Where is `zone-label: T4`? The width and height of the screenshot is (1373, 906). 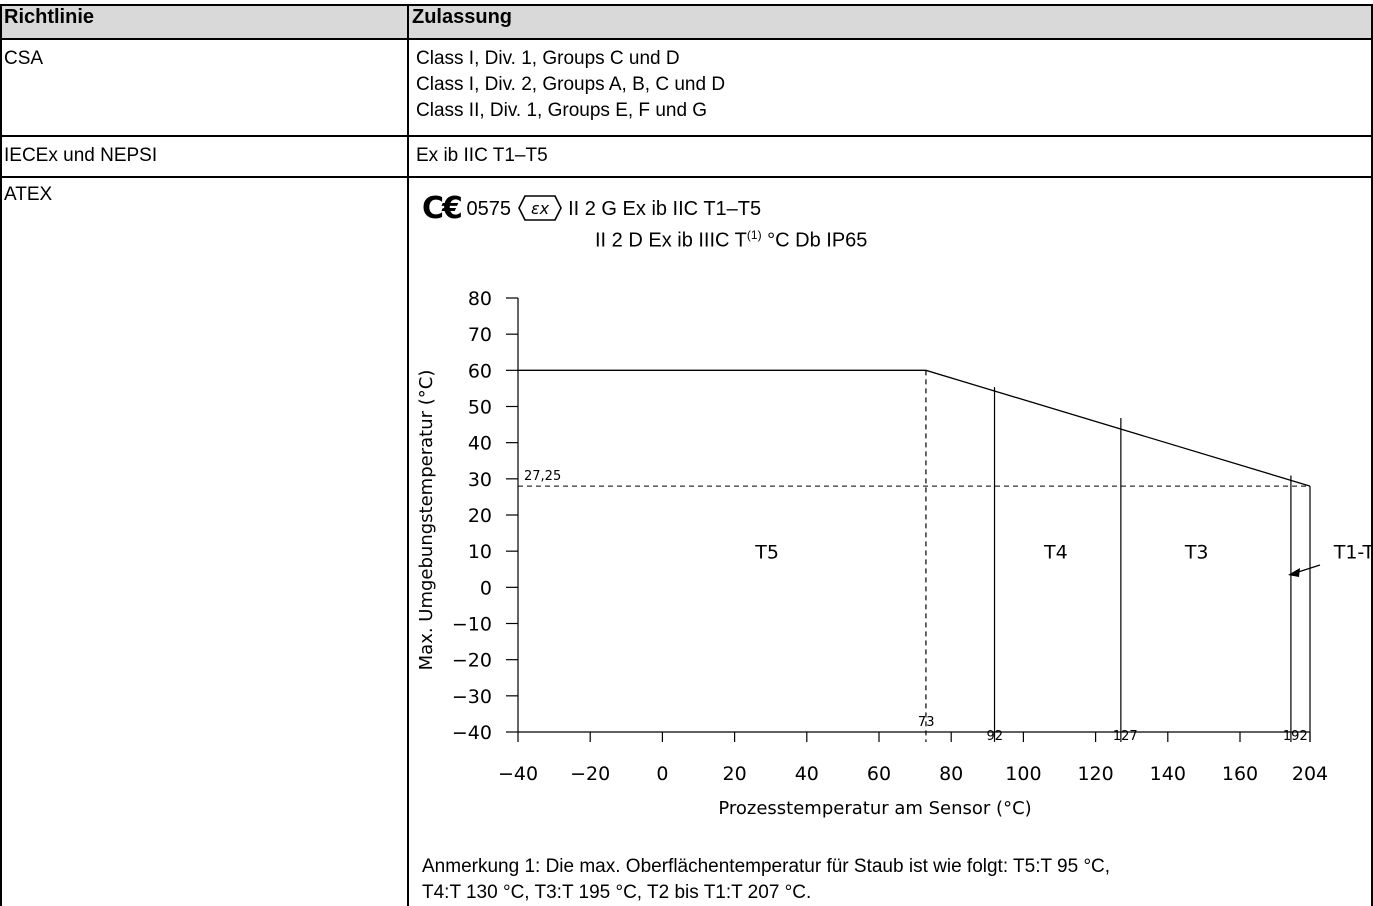 zone-label: T4 is located at coordinates (1055, 552).